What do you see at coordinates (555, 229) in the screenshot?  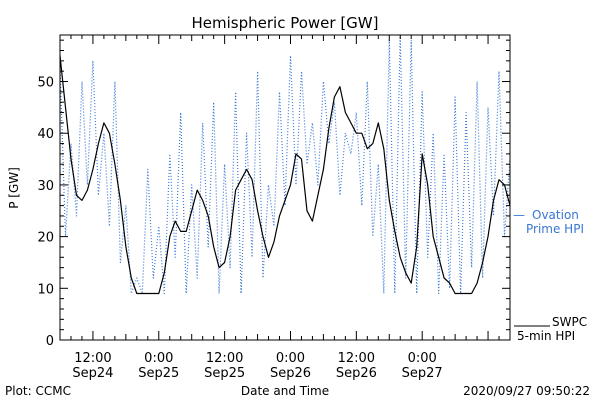 I see `legend-ovation-label-2: Prime HPI` at bounding box center [555, 229].